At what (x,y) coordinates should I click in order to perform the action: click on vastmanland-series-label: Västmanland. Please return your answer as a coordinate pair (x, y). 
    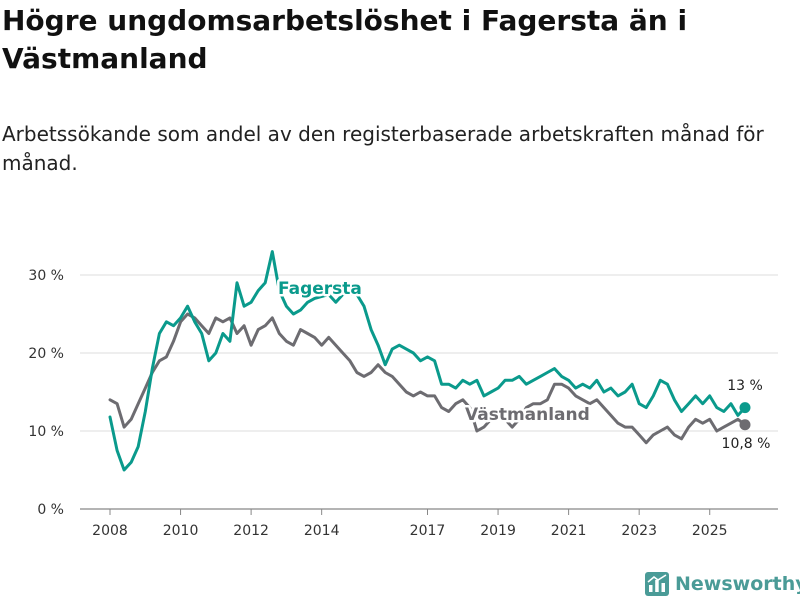
    Looking at the image, I should click on (527, 415).